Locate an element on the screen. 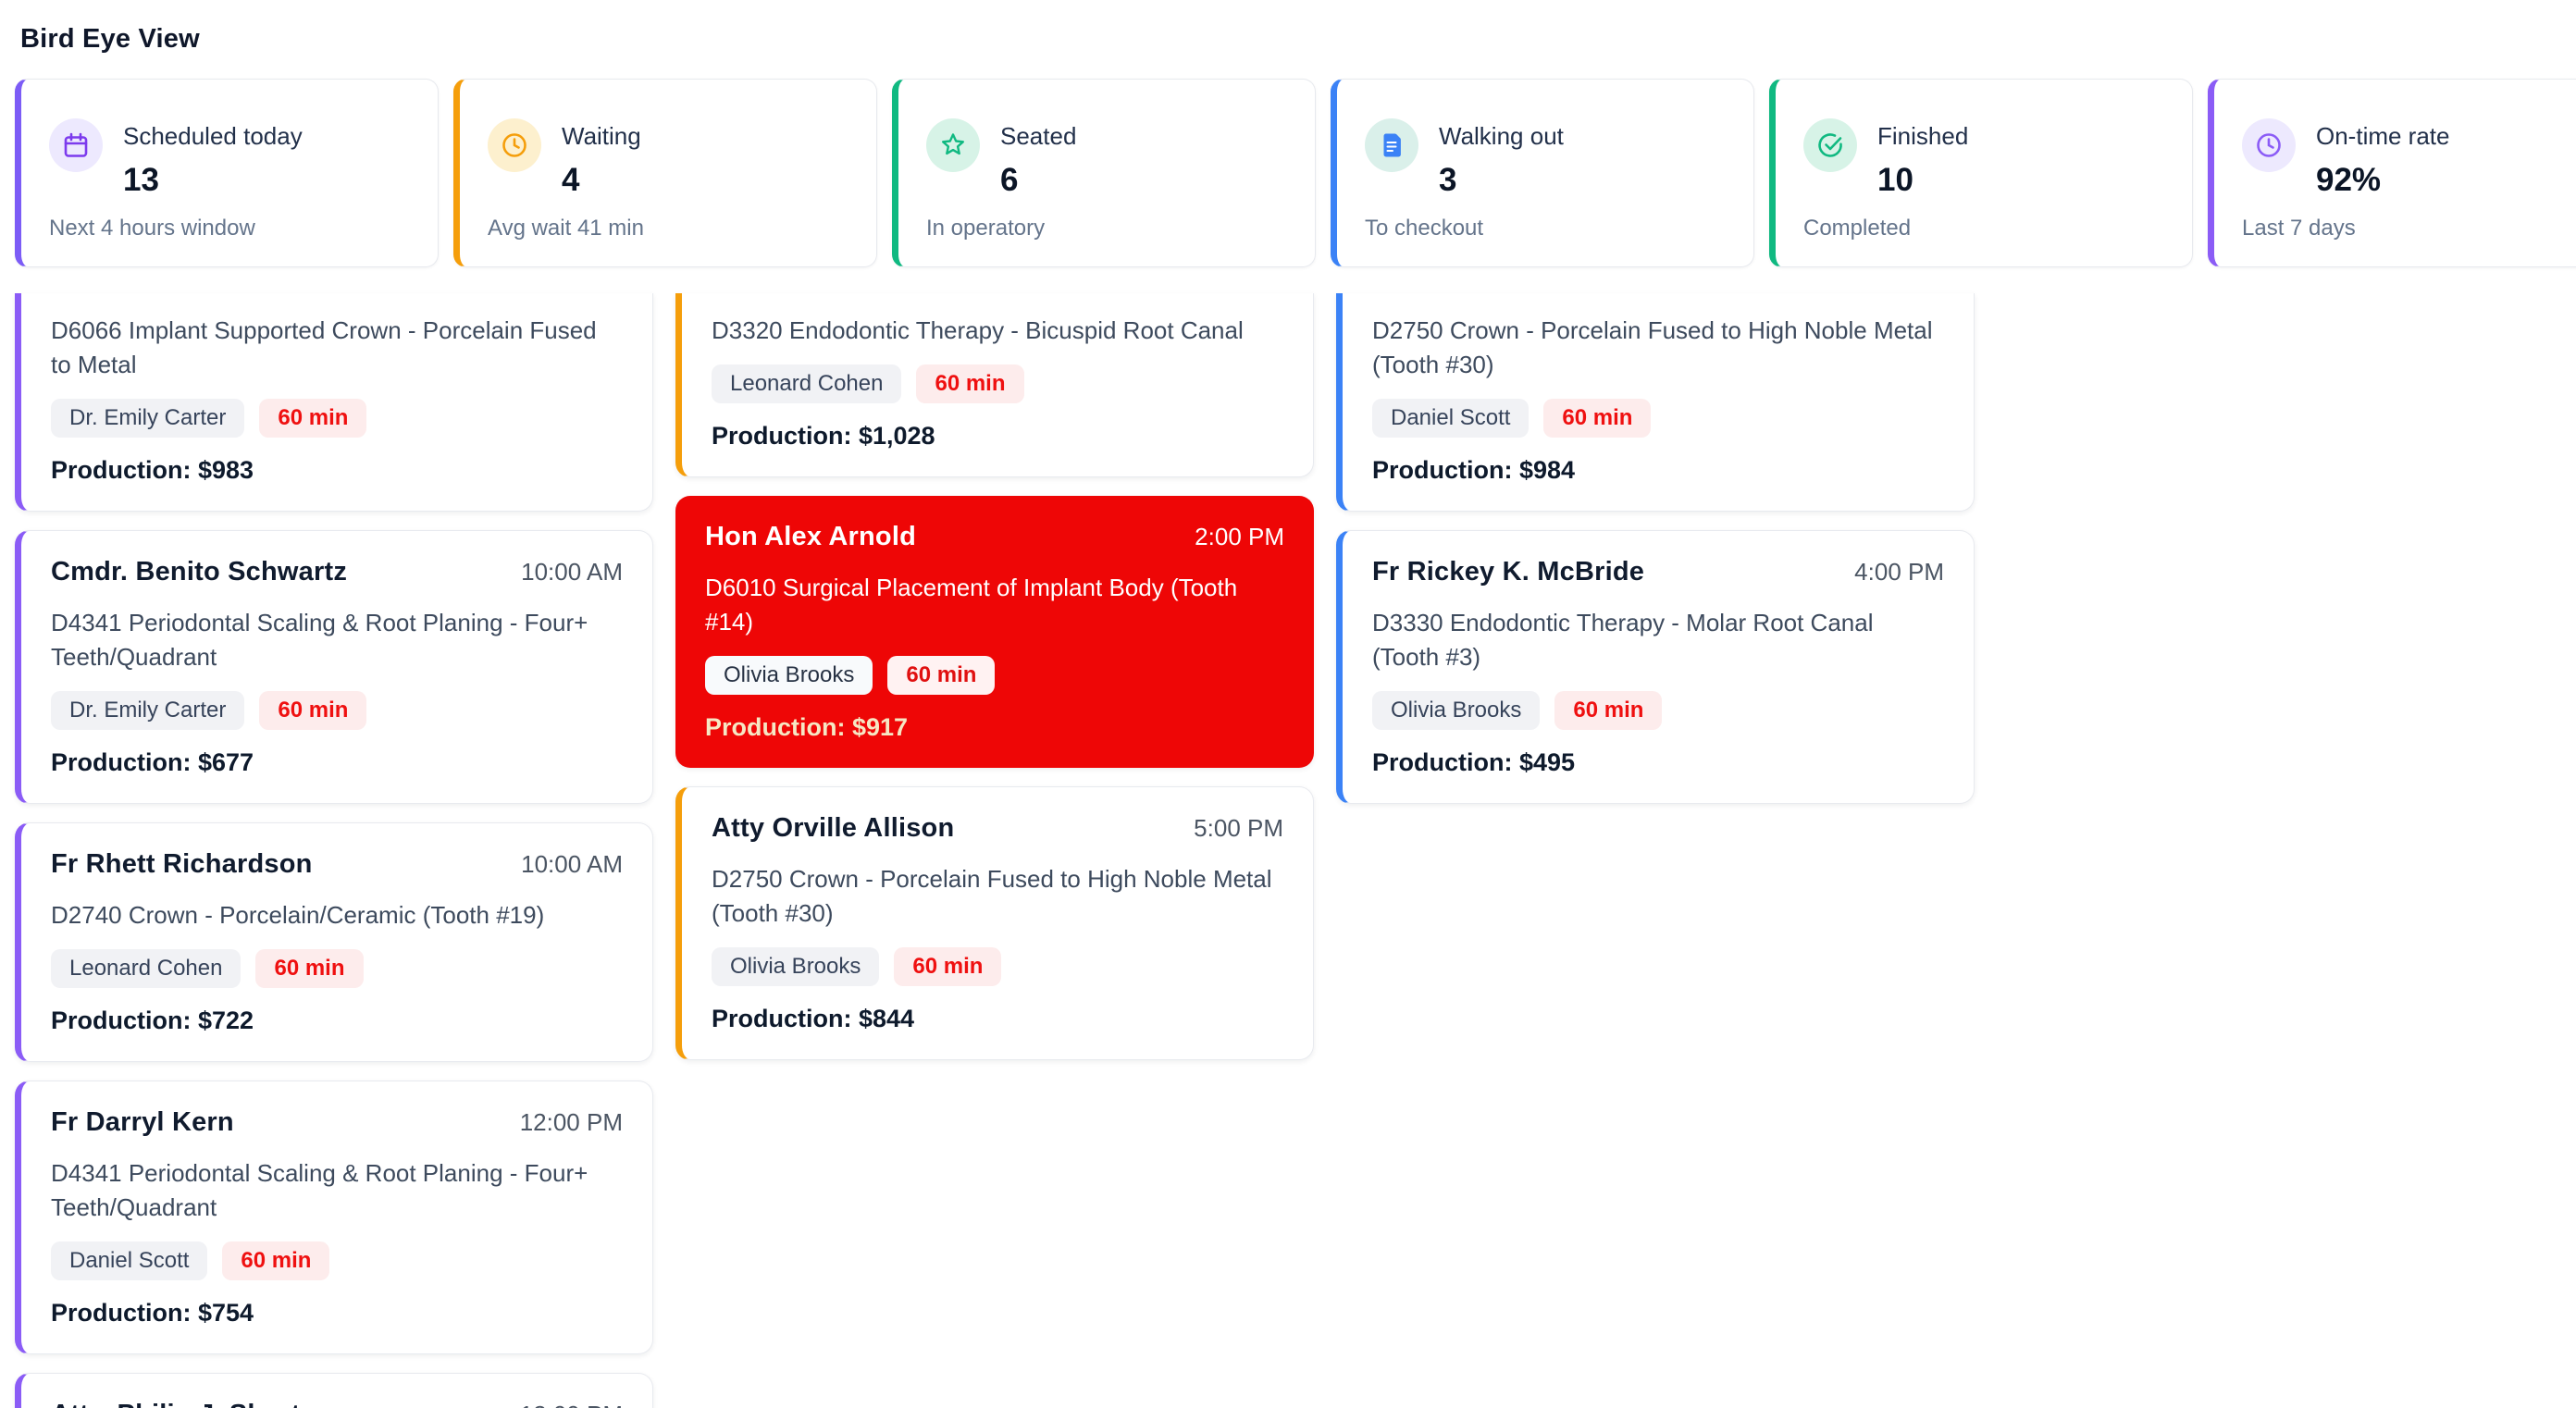  stat-subtext: Completed is located at coordinates (1857, 229).